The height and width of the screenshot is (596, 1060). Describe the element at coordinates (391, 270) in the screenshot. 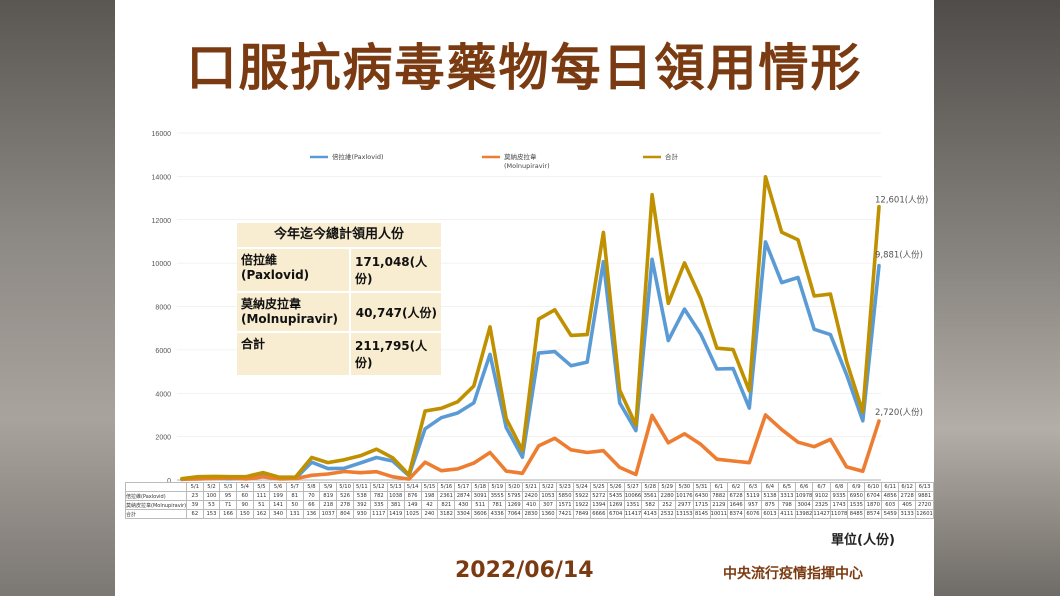

I see `summary-row-value: 171,048(人份)` at that location.